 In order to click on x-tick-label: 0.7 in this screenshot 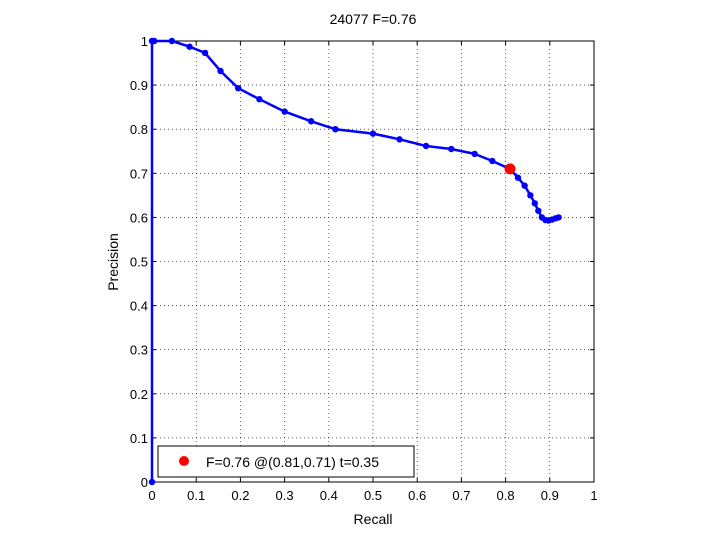, I will do `click(461, 495)`.